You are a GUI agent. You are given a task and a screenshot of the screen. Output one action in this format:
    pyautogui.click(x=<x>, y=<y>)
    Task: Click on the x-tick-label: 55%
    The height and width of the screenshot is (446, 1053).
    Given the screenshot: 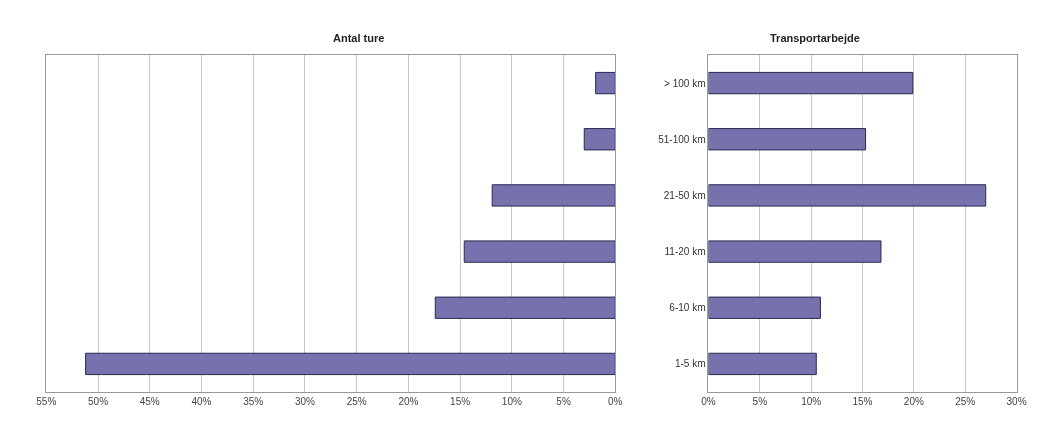 What is the action you would take?
    pyautogui.click(x=46, y=401)
    